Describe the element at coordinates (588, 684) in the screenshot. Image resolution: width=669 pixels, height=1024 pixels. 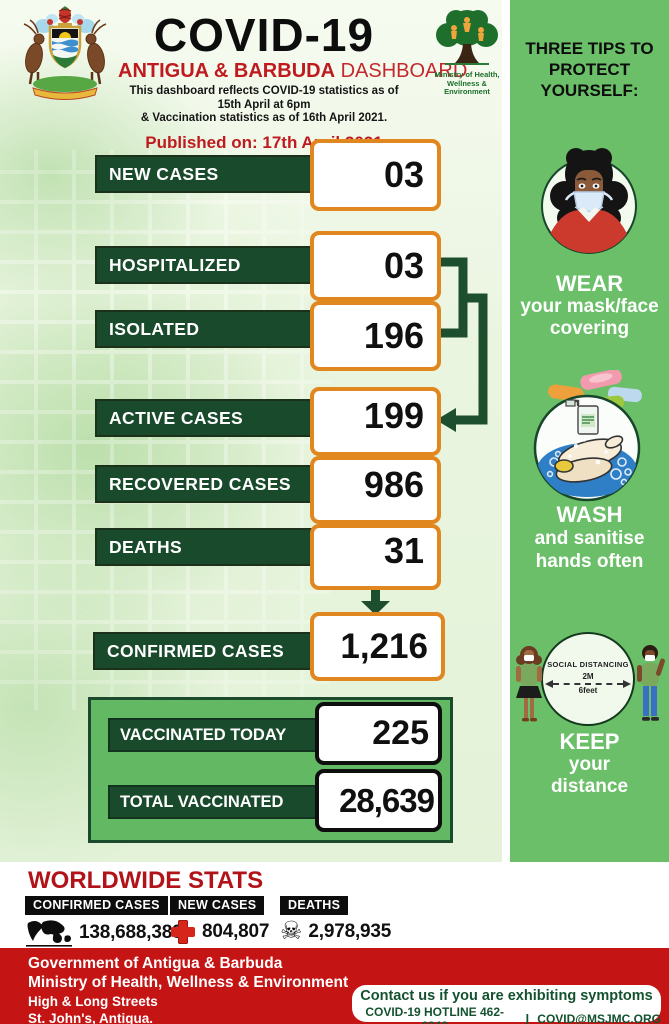
I see `distance-arrow-icon` at that location.